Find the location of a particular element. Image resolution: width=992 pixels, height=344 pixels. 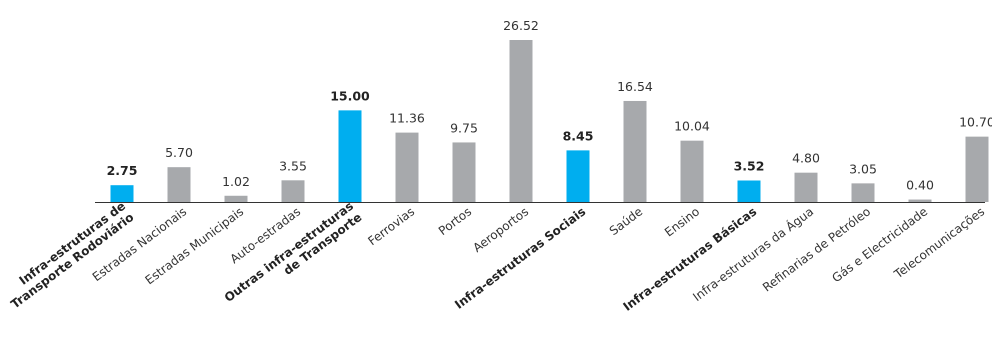

category-label: Ensino is located at coordinates (682, 221).